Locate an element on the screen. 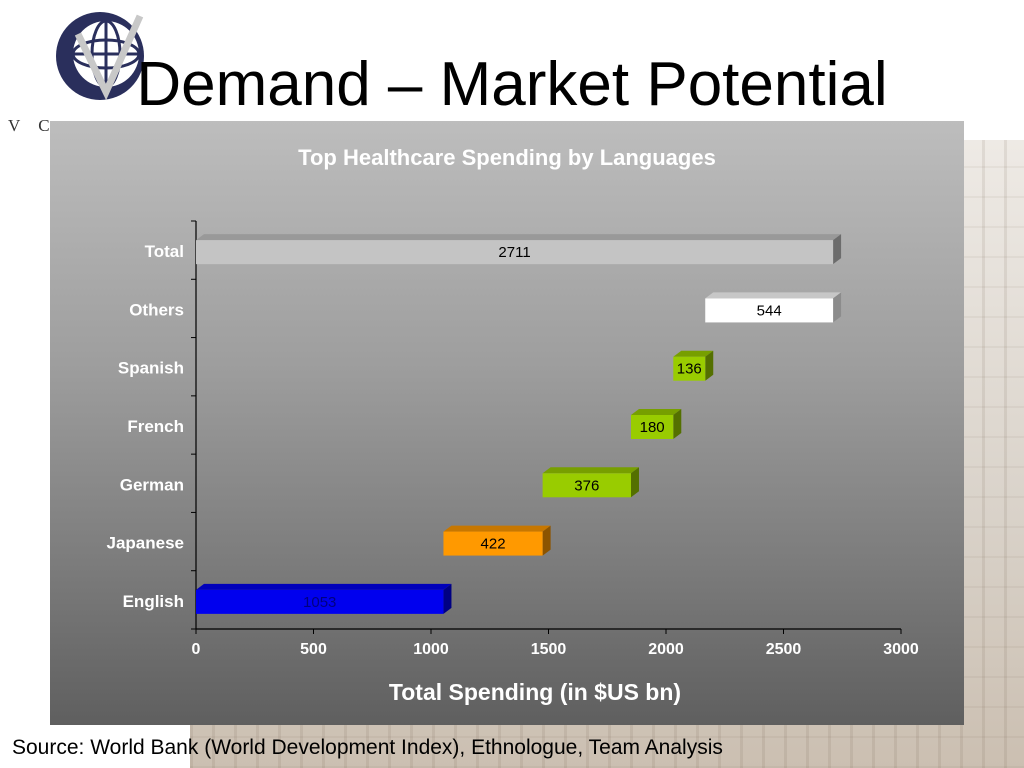 The width and height of the screenshot is (1024, 768). bar-value-label: 136 is located at coordinates (689, 369).